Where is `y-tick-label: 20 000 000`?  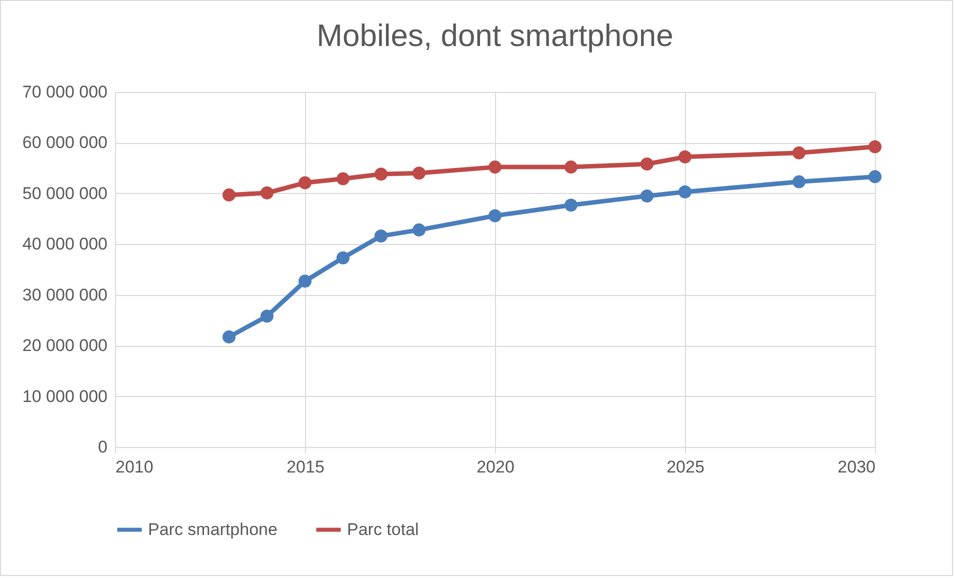
y-tick-label: 20 000 000 is located at coordinates (65, 346).